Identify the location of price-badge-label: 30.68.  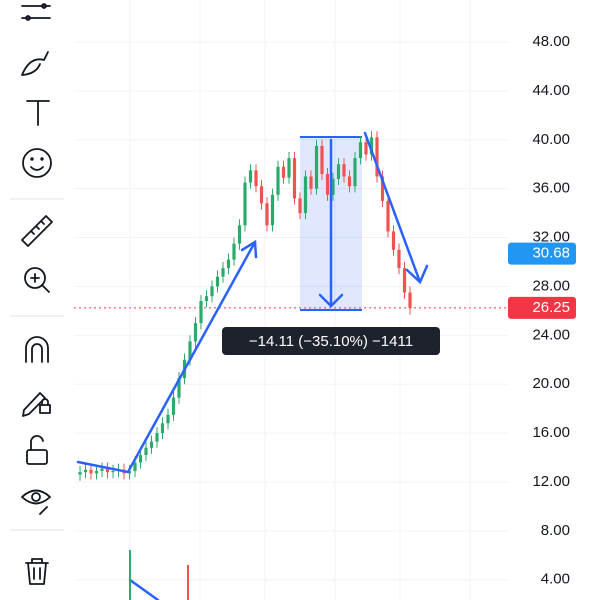
(551, 253).